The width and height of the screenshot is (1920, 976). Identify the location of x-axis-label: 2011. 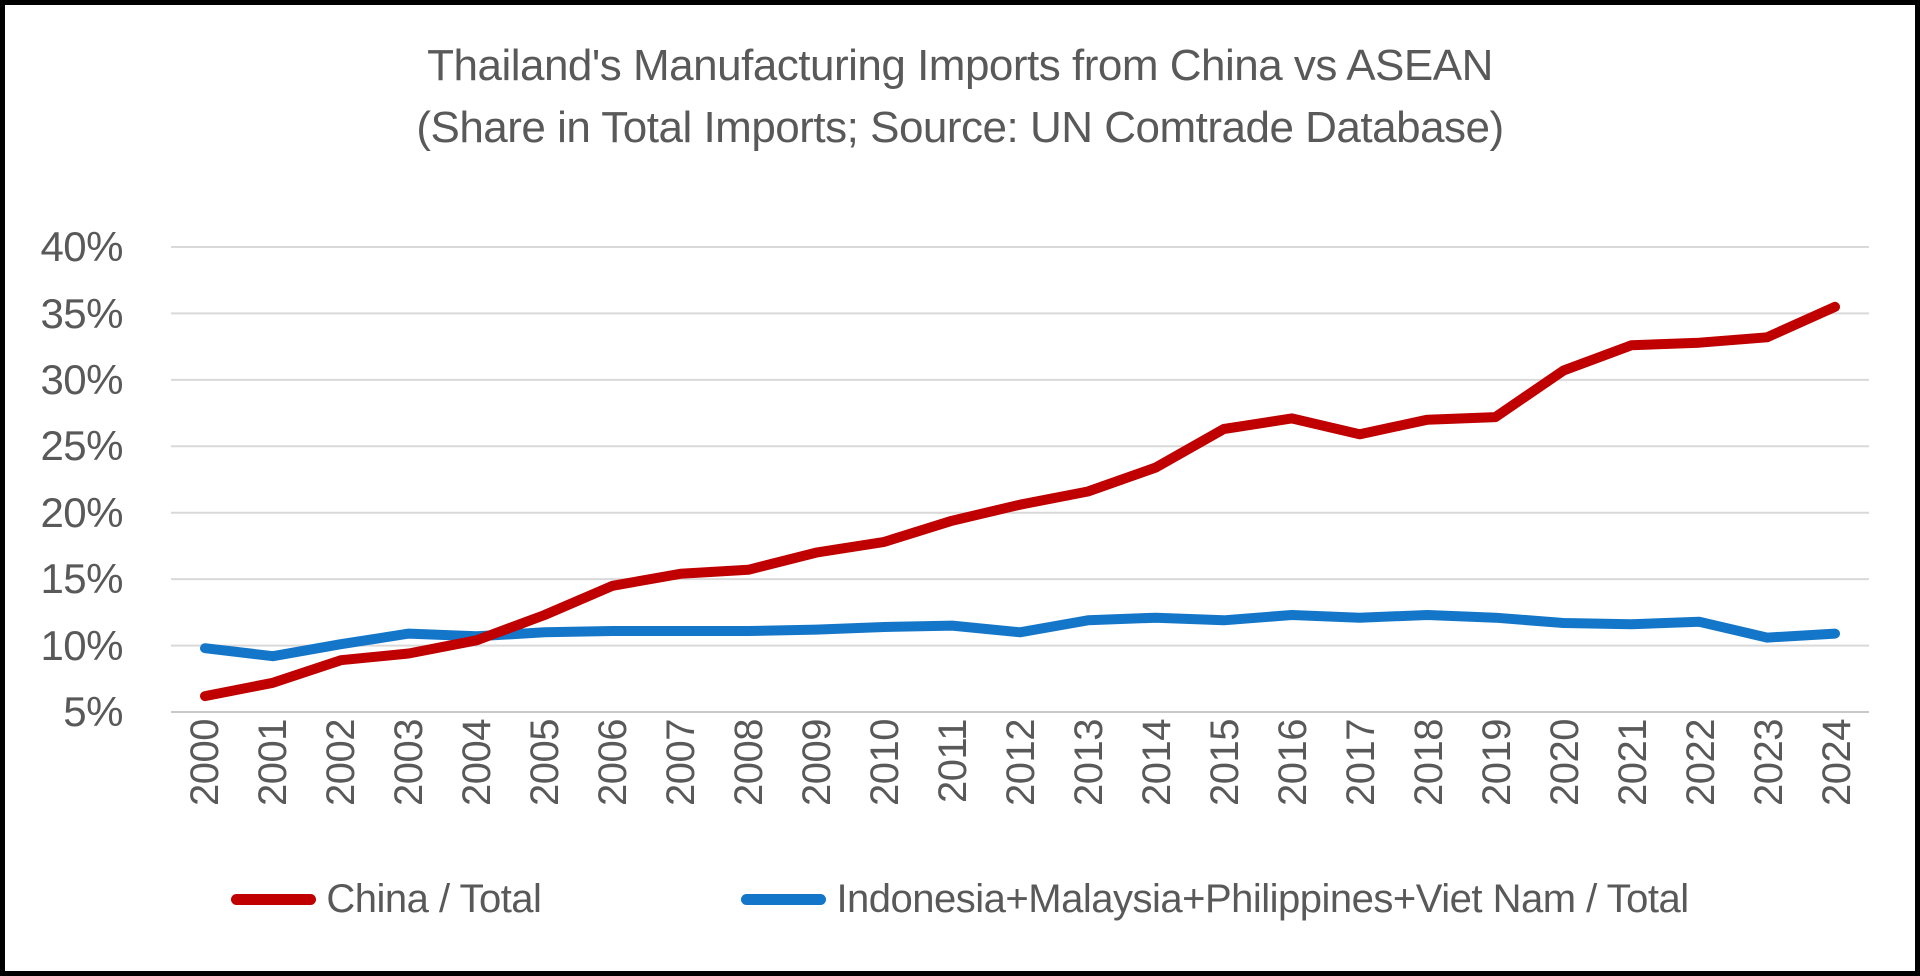
(953, 761).